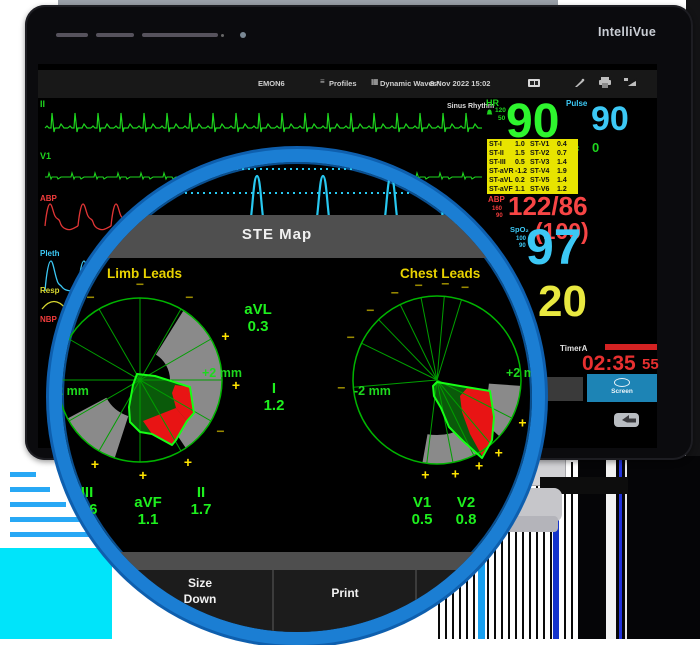  Describe the element at coordinates (466, 511) in the screenshot. I see `lead-label-v2: V2 0.8` at that location.